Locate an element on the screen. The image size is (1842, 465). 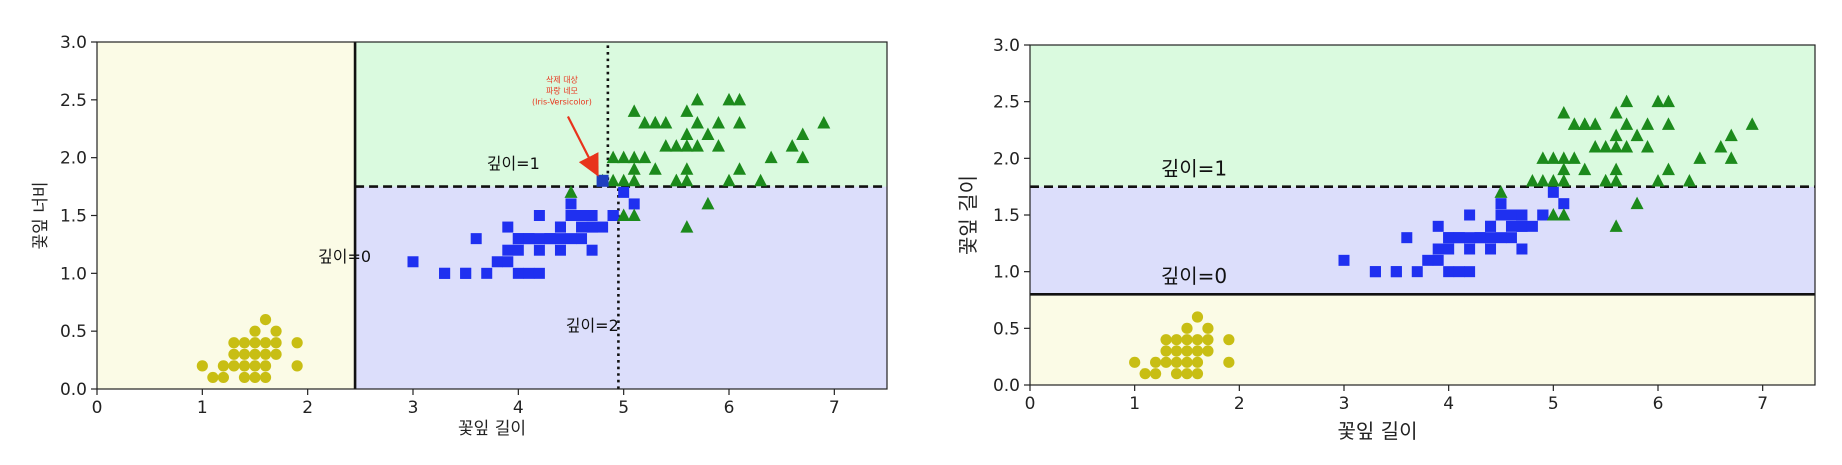
x-tick-label: 0 is located at coordinates (97, 408).